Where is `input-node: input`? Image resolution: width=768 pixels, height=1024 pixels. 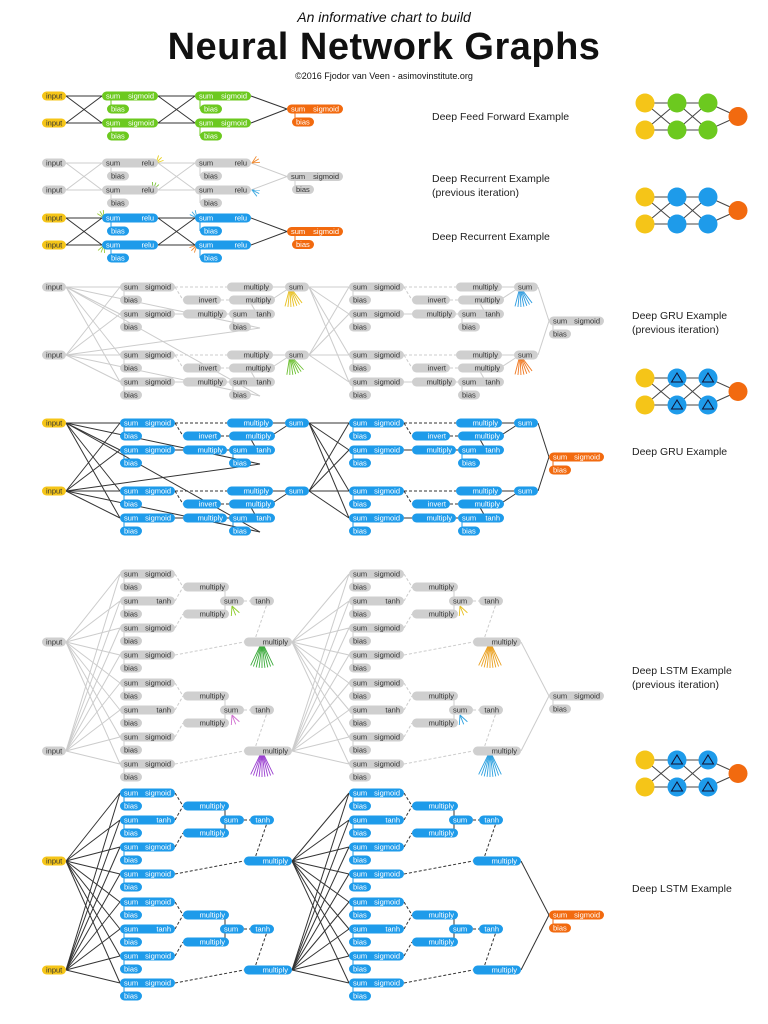
input-node: input is located at coordinates (54, 287).